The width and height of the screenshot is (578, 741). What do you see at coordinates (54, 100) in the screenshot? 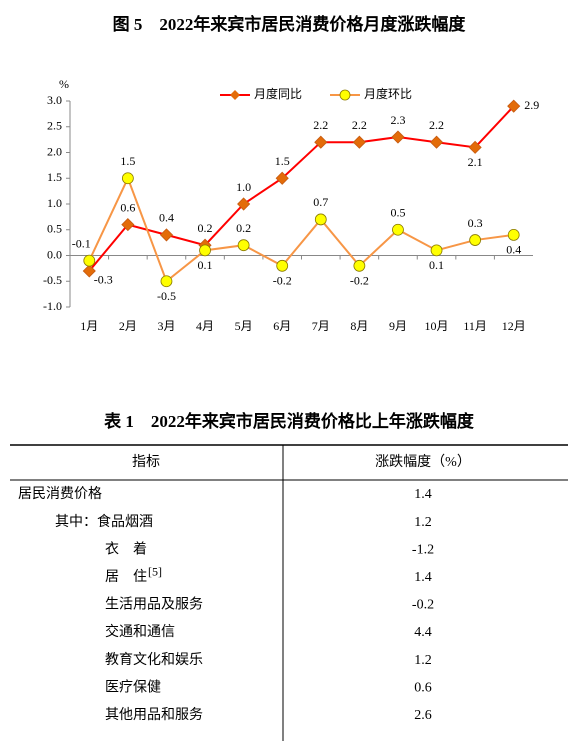
I see `y-tick-label: 3.0` at bounding box center [54, 100].